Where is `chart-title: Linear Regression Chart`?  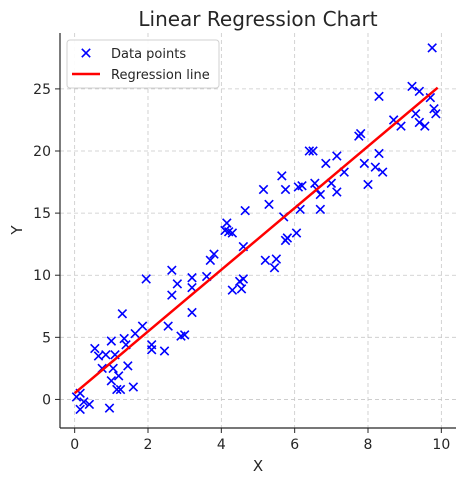 chart-title: Linear Regression Chart is located at coordinates (257, 19).